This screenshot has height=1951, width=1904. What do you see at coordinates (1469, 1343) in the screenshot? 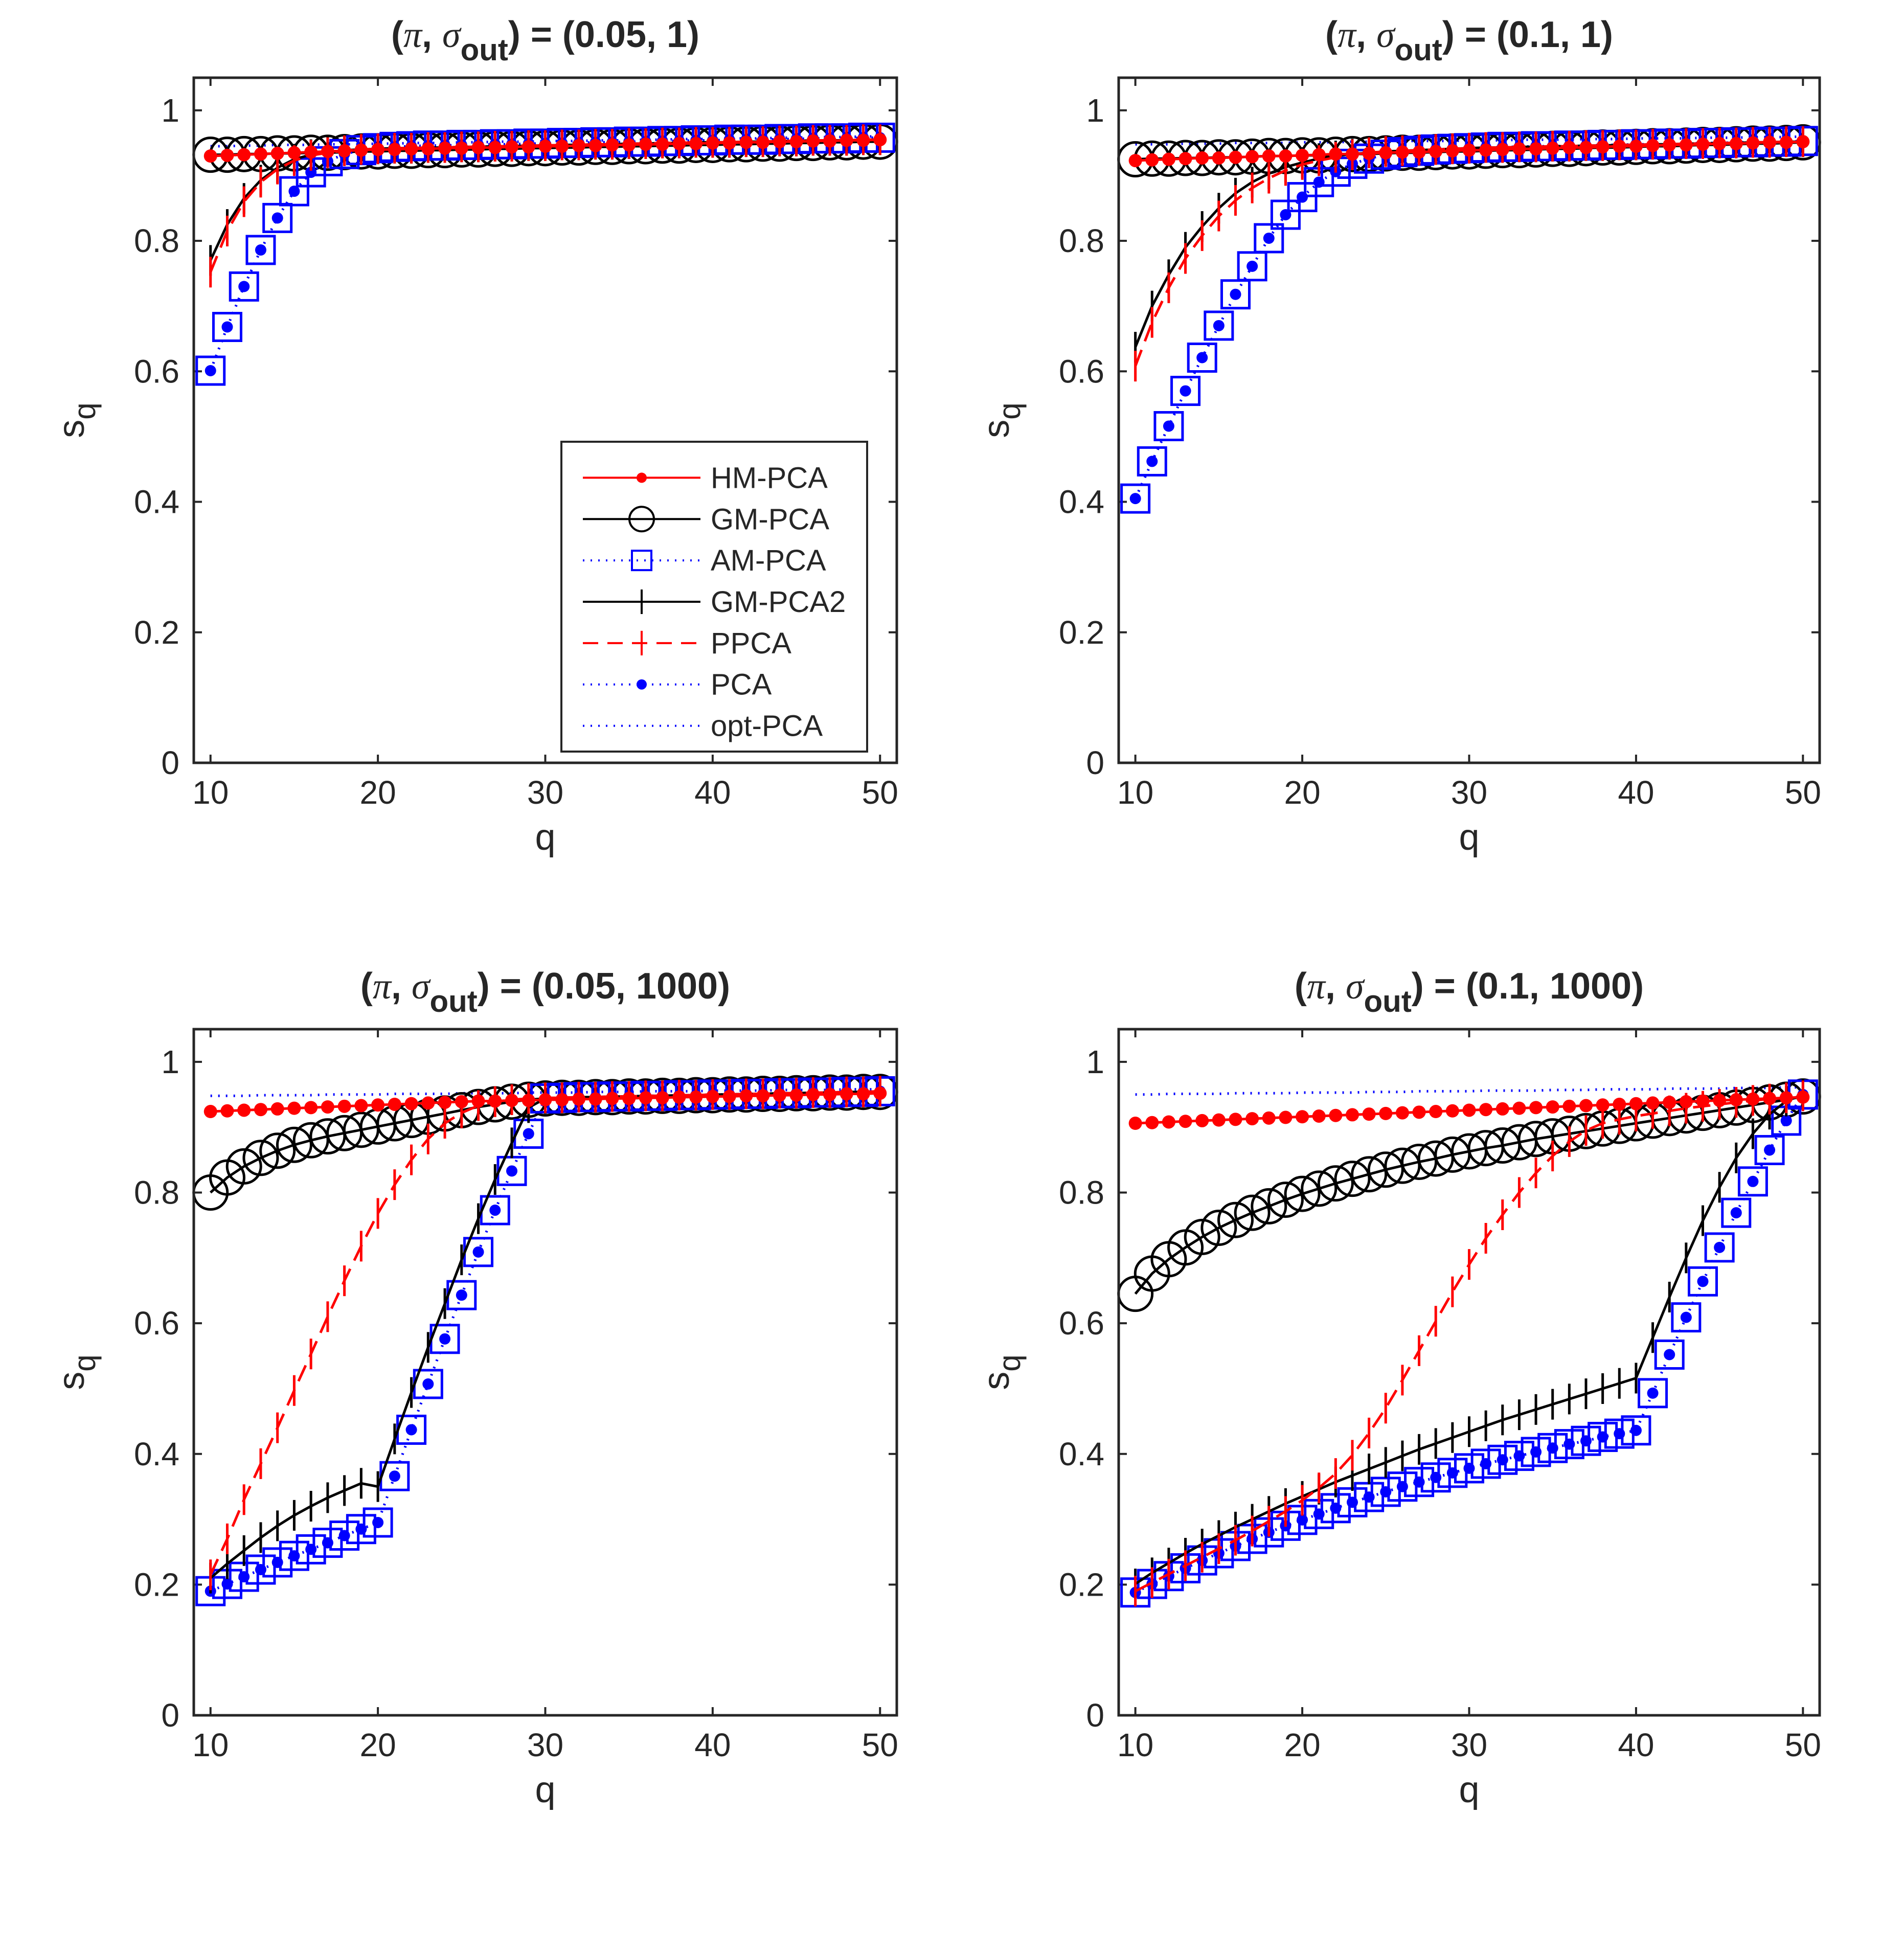
I see `series-pca` at bounding box center [1469, 1343].